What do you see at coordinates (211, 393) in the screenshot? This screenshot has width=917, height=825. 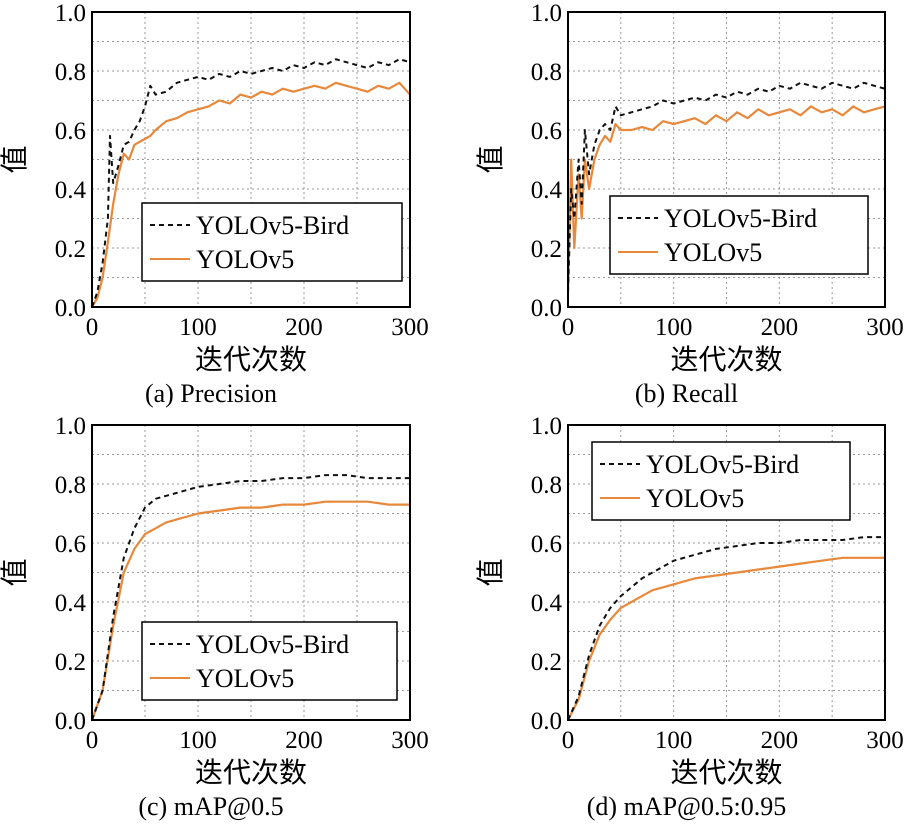 I see `subplot-caption: (a) Precision` at bounding box center [211, 393].